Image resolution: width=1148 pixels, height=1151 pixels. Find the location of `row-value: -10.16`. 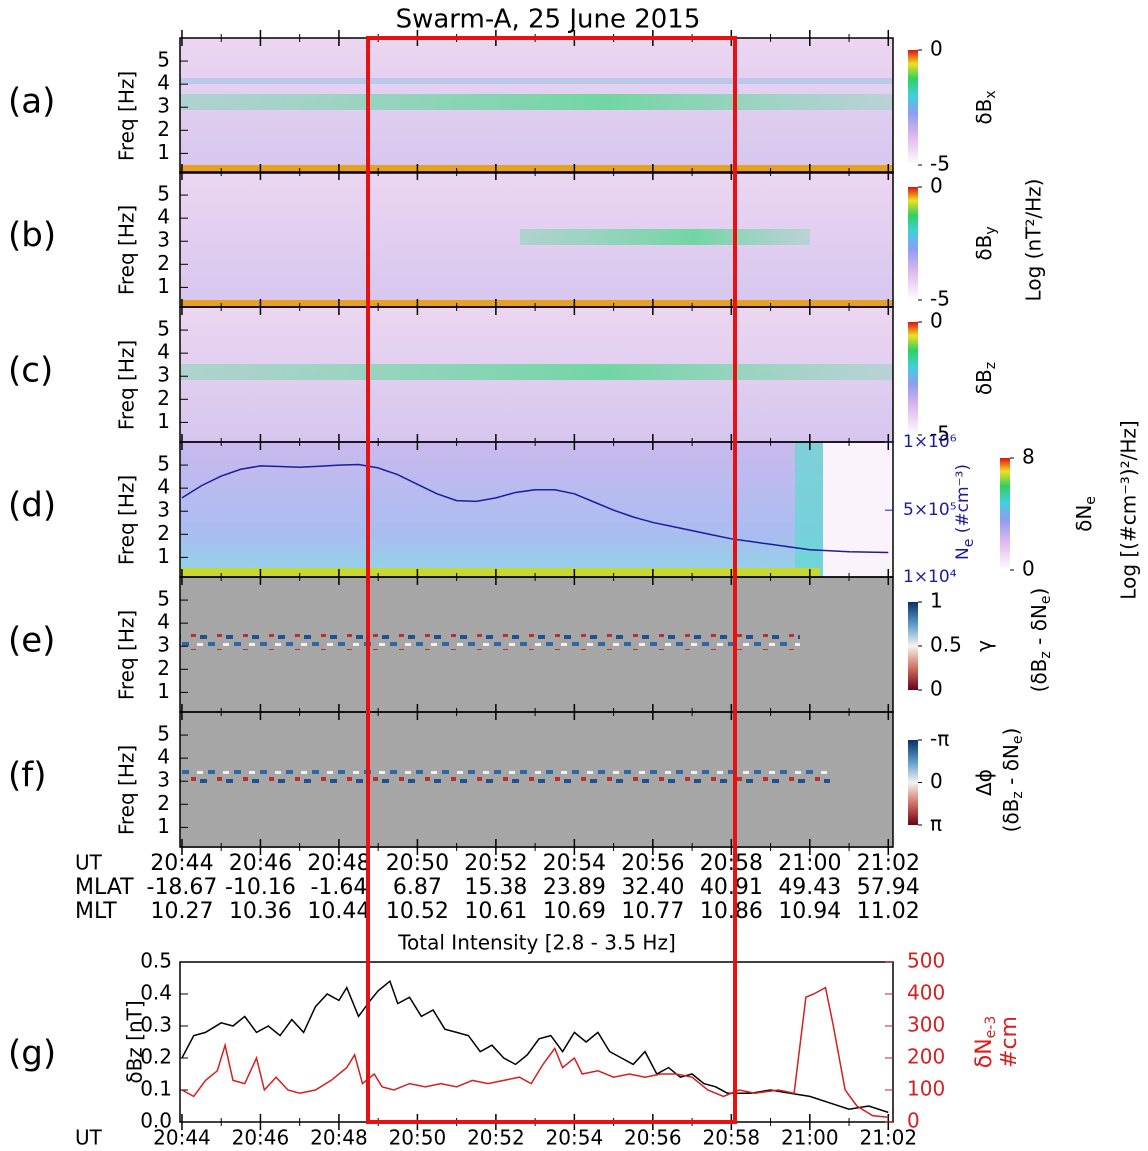

row-value: -10.16 is located at coordinates (260, 887).